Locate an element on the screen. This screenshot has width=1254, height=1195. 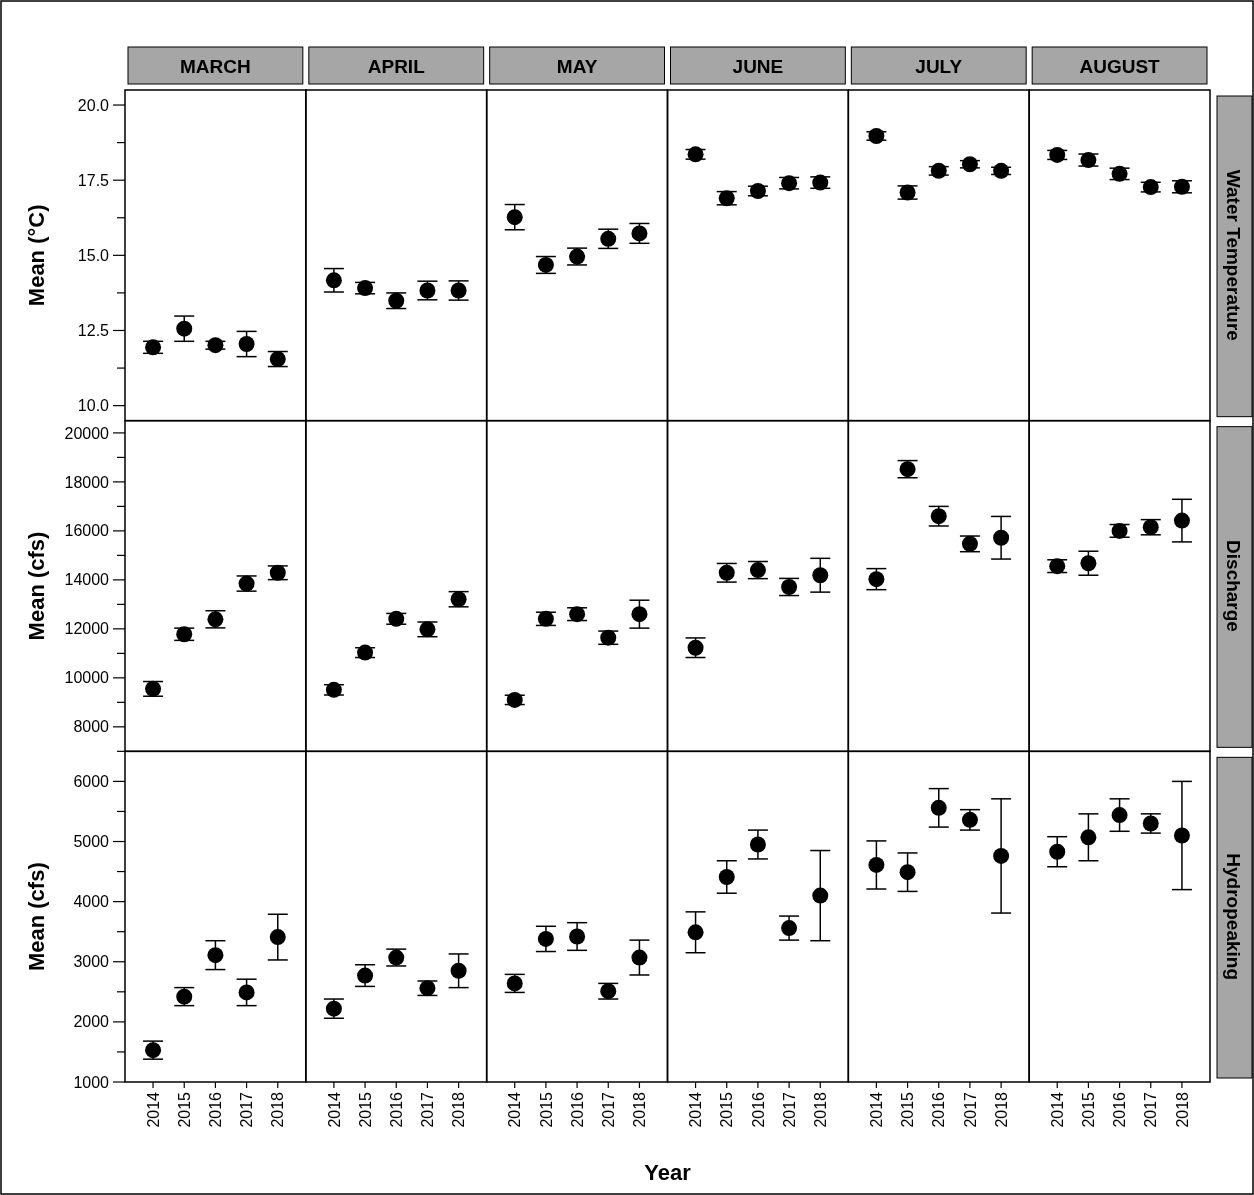
y-tick-label: 2000 is located at coordinates (91, 1022).